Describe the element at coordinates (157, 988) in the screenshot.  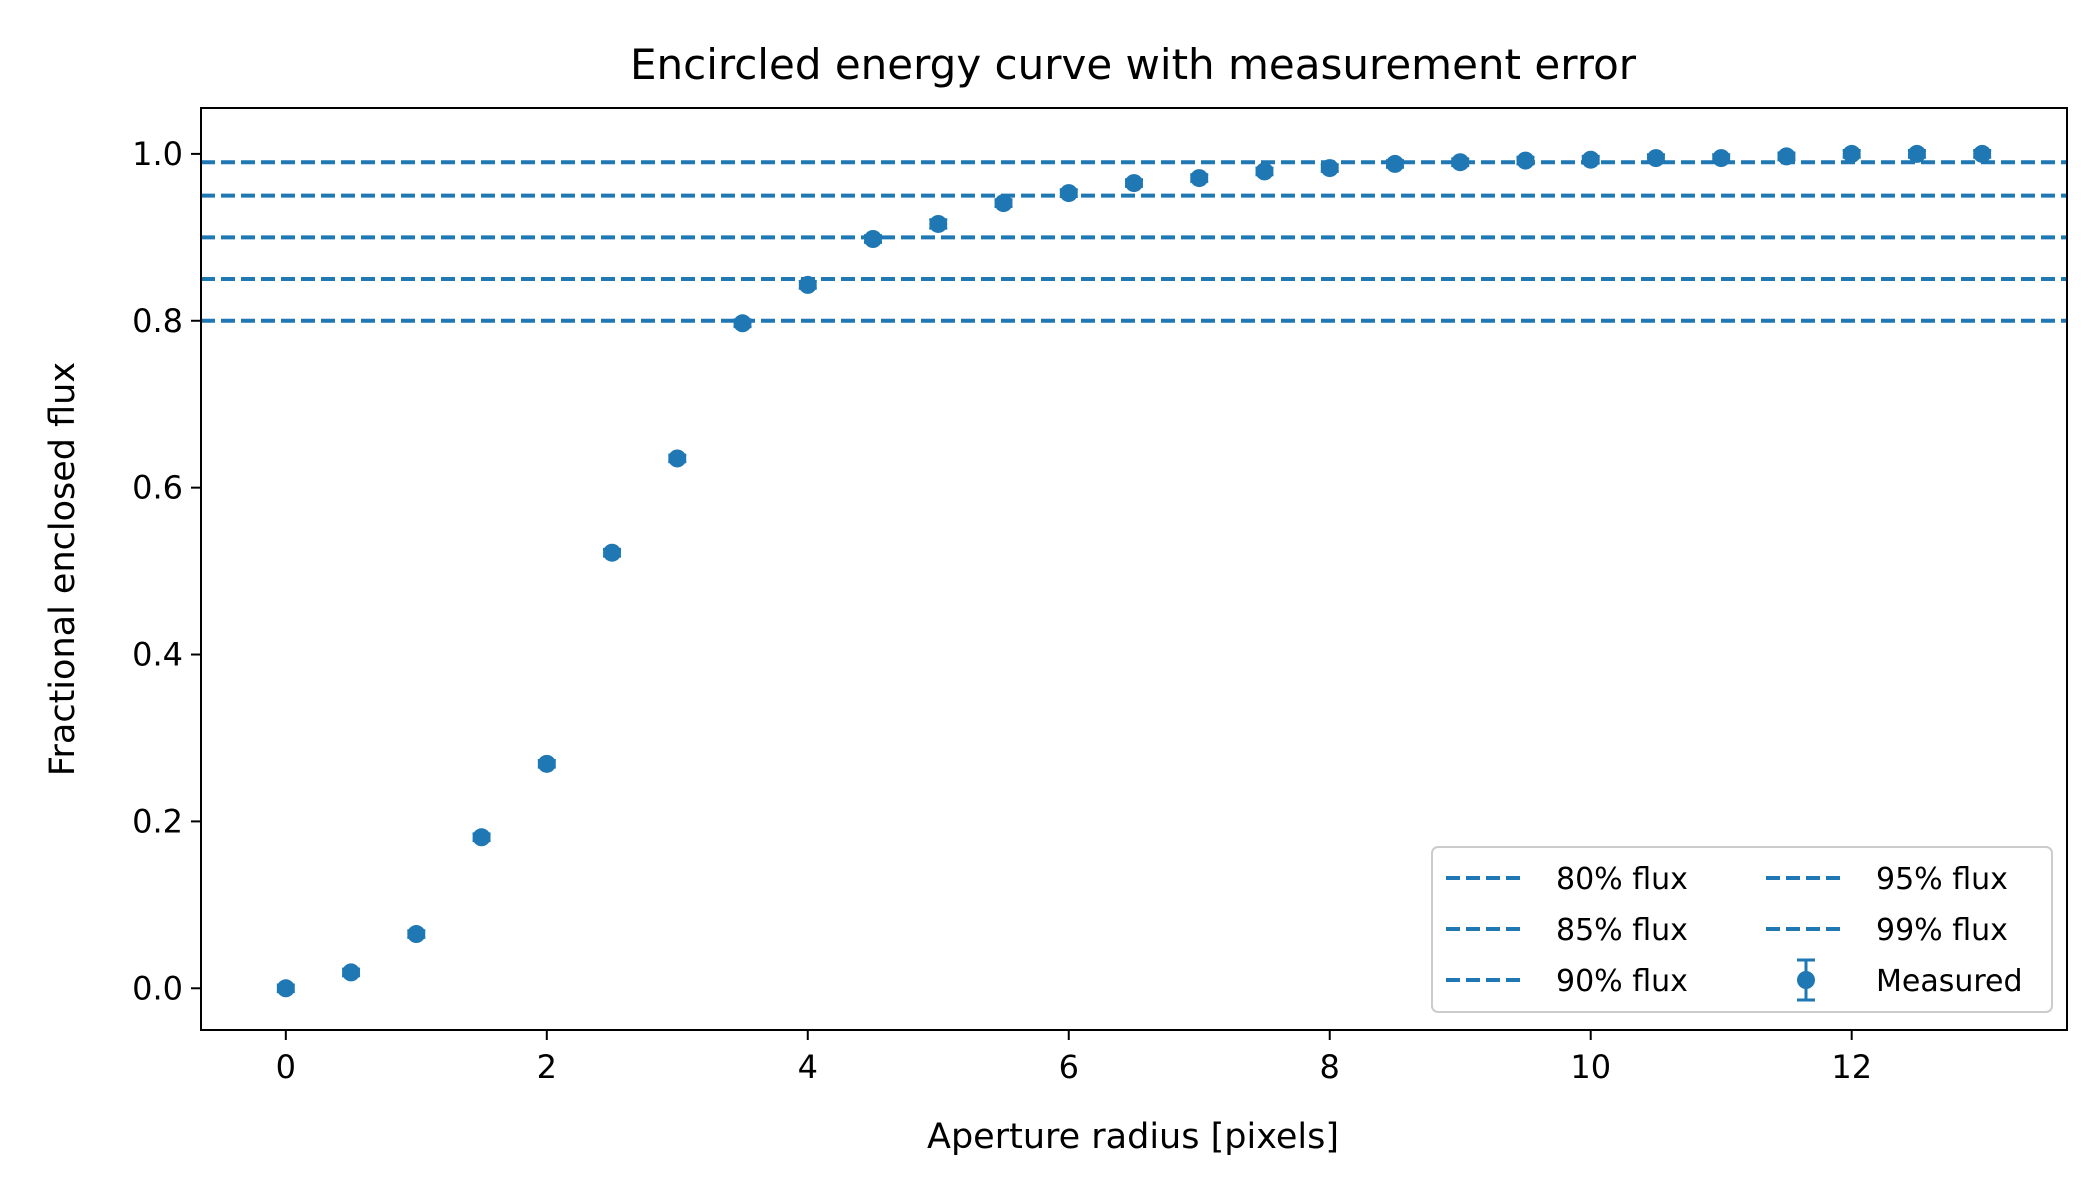
I see `y-tick-label-0: 0.0` at that location.